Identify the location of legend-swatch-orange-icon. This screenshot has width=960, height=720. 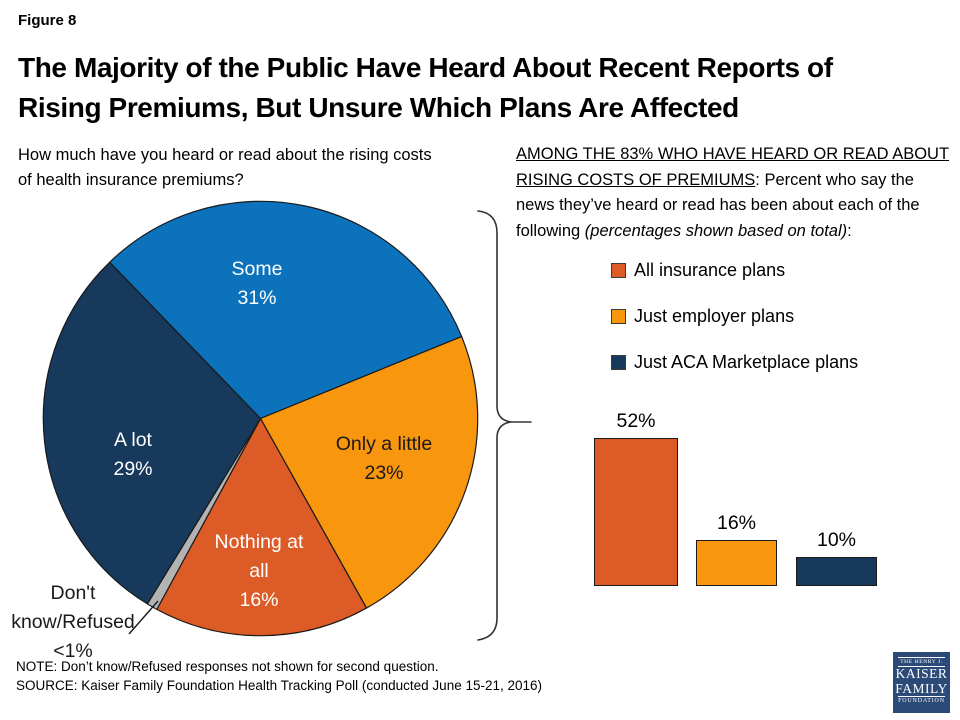
(618, 316).